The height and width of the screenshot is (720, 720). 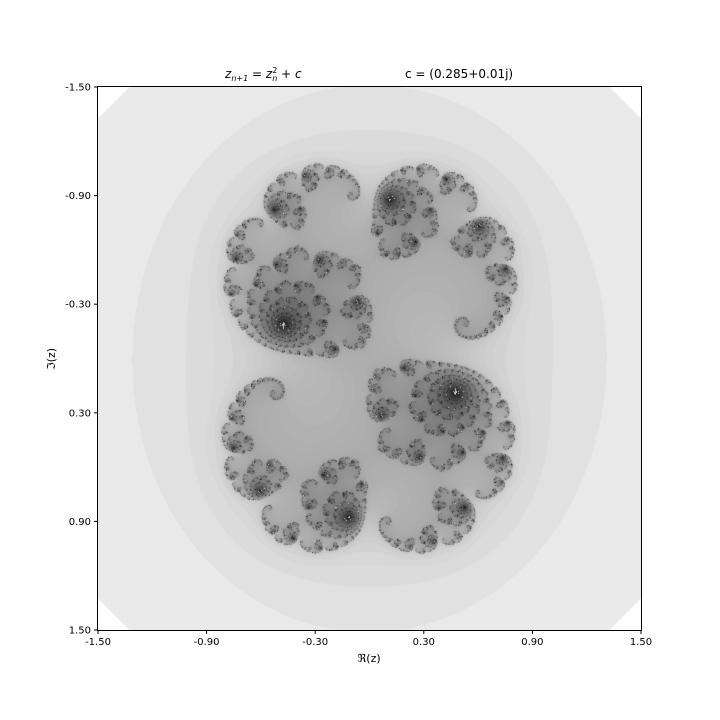 I want to click on chart-title-left: zn+1 = z2 n + c, so click(x=263, y=74).